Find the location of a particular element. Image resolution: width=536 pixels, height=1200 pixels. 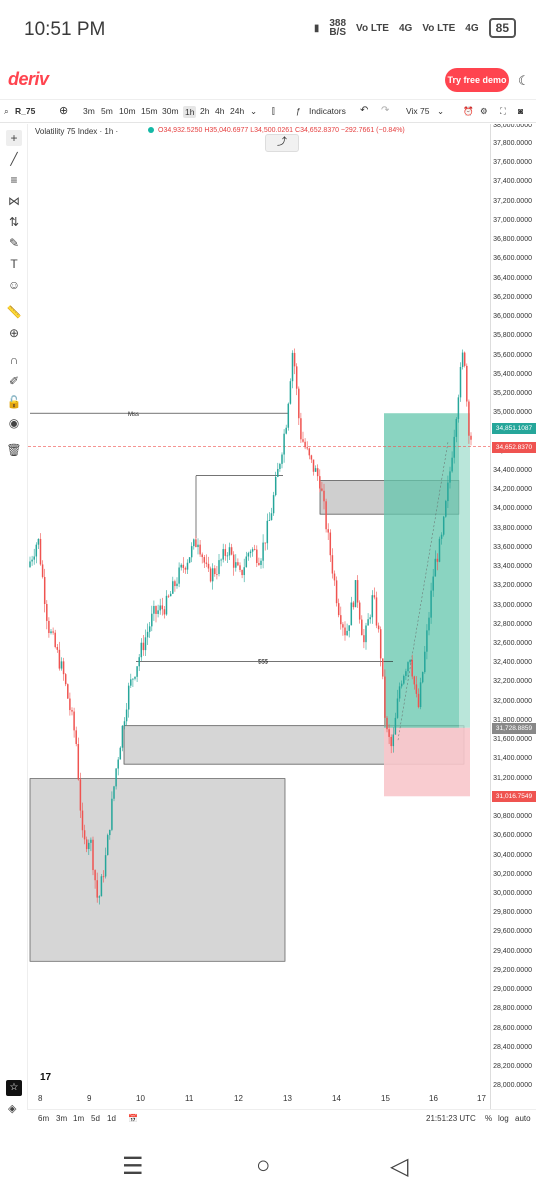

timeframe-30m: 30m is located at coordinates (170, 111).